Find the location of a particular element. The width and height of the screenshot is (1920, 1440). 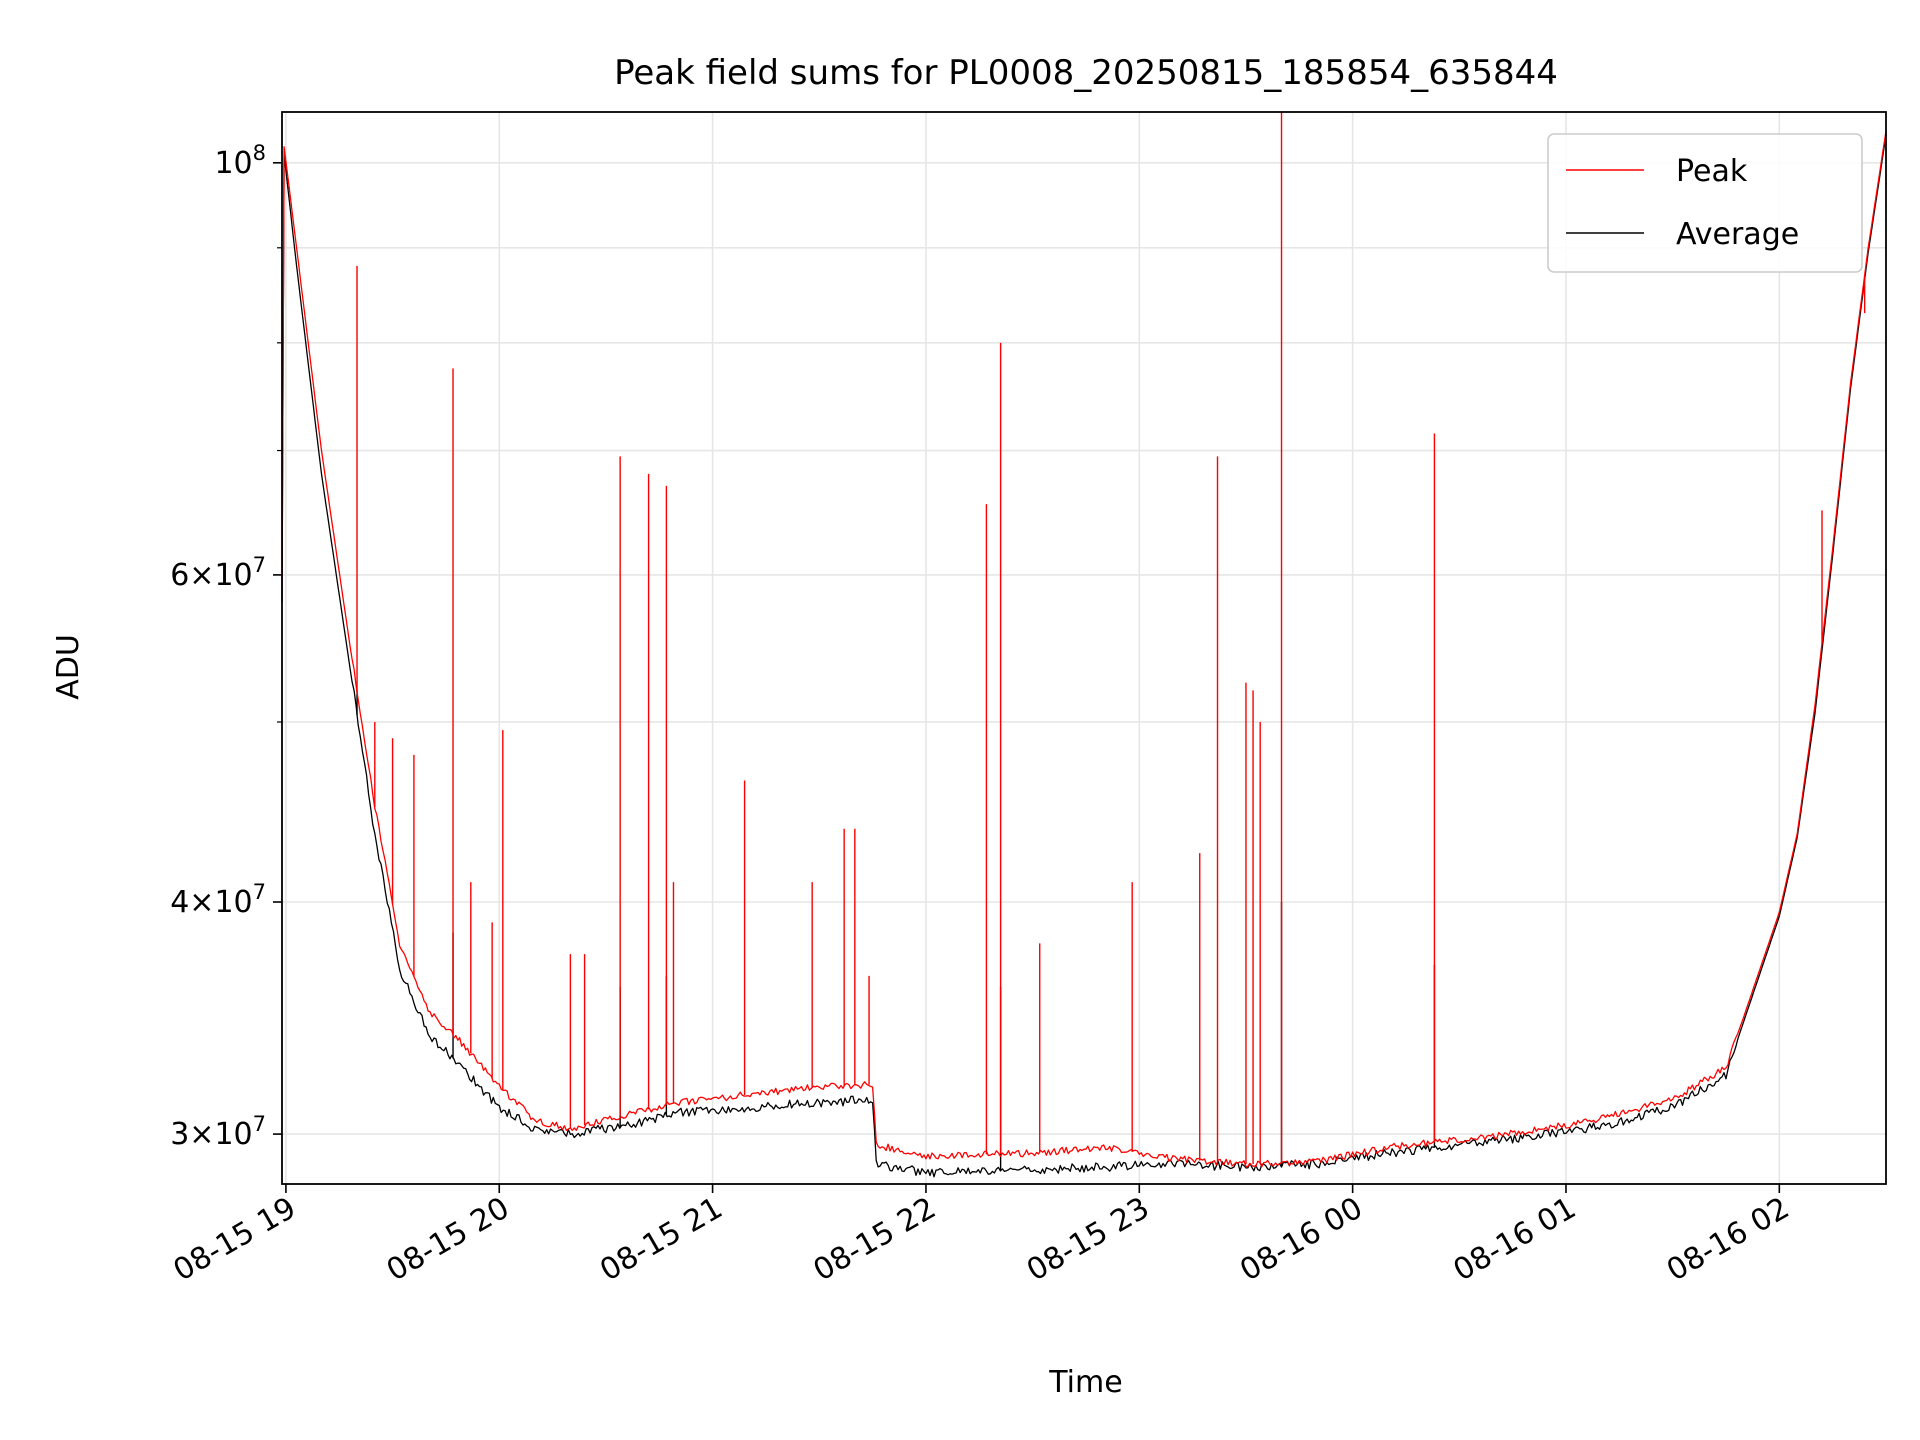

y-tick-label: 3×107 is located at coordinates (218, 1132).